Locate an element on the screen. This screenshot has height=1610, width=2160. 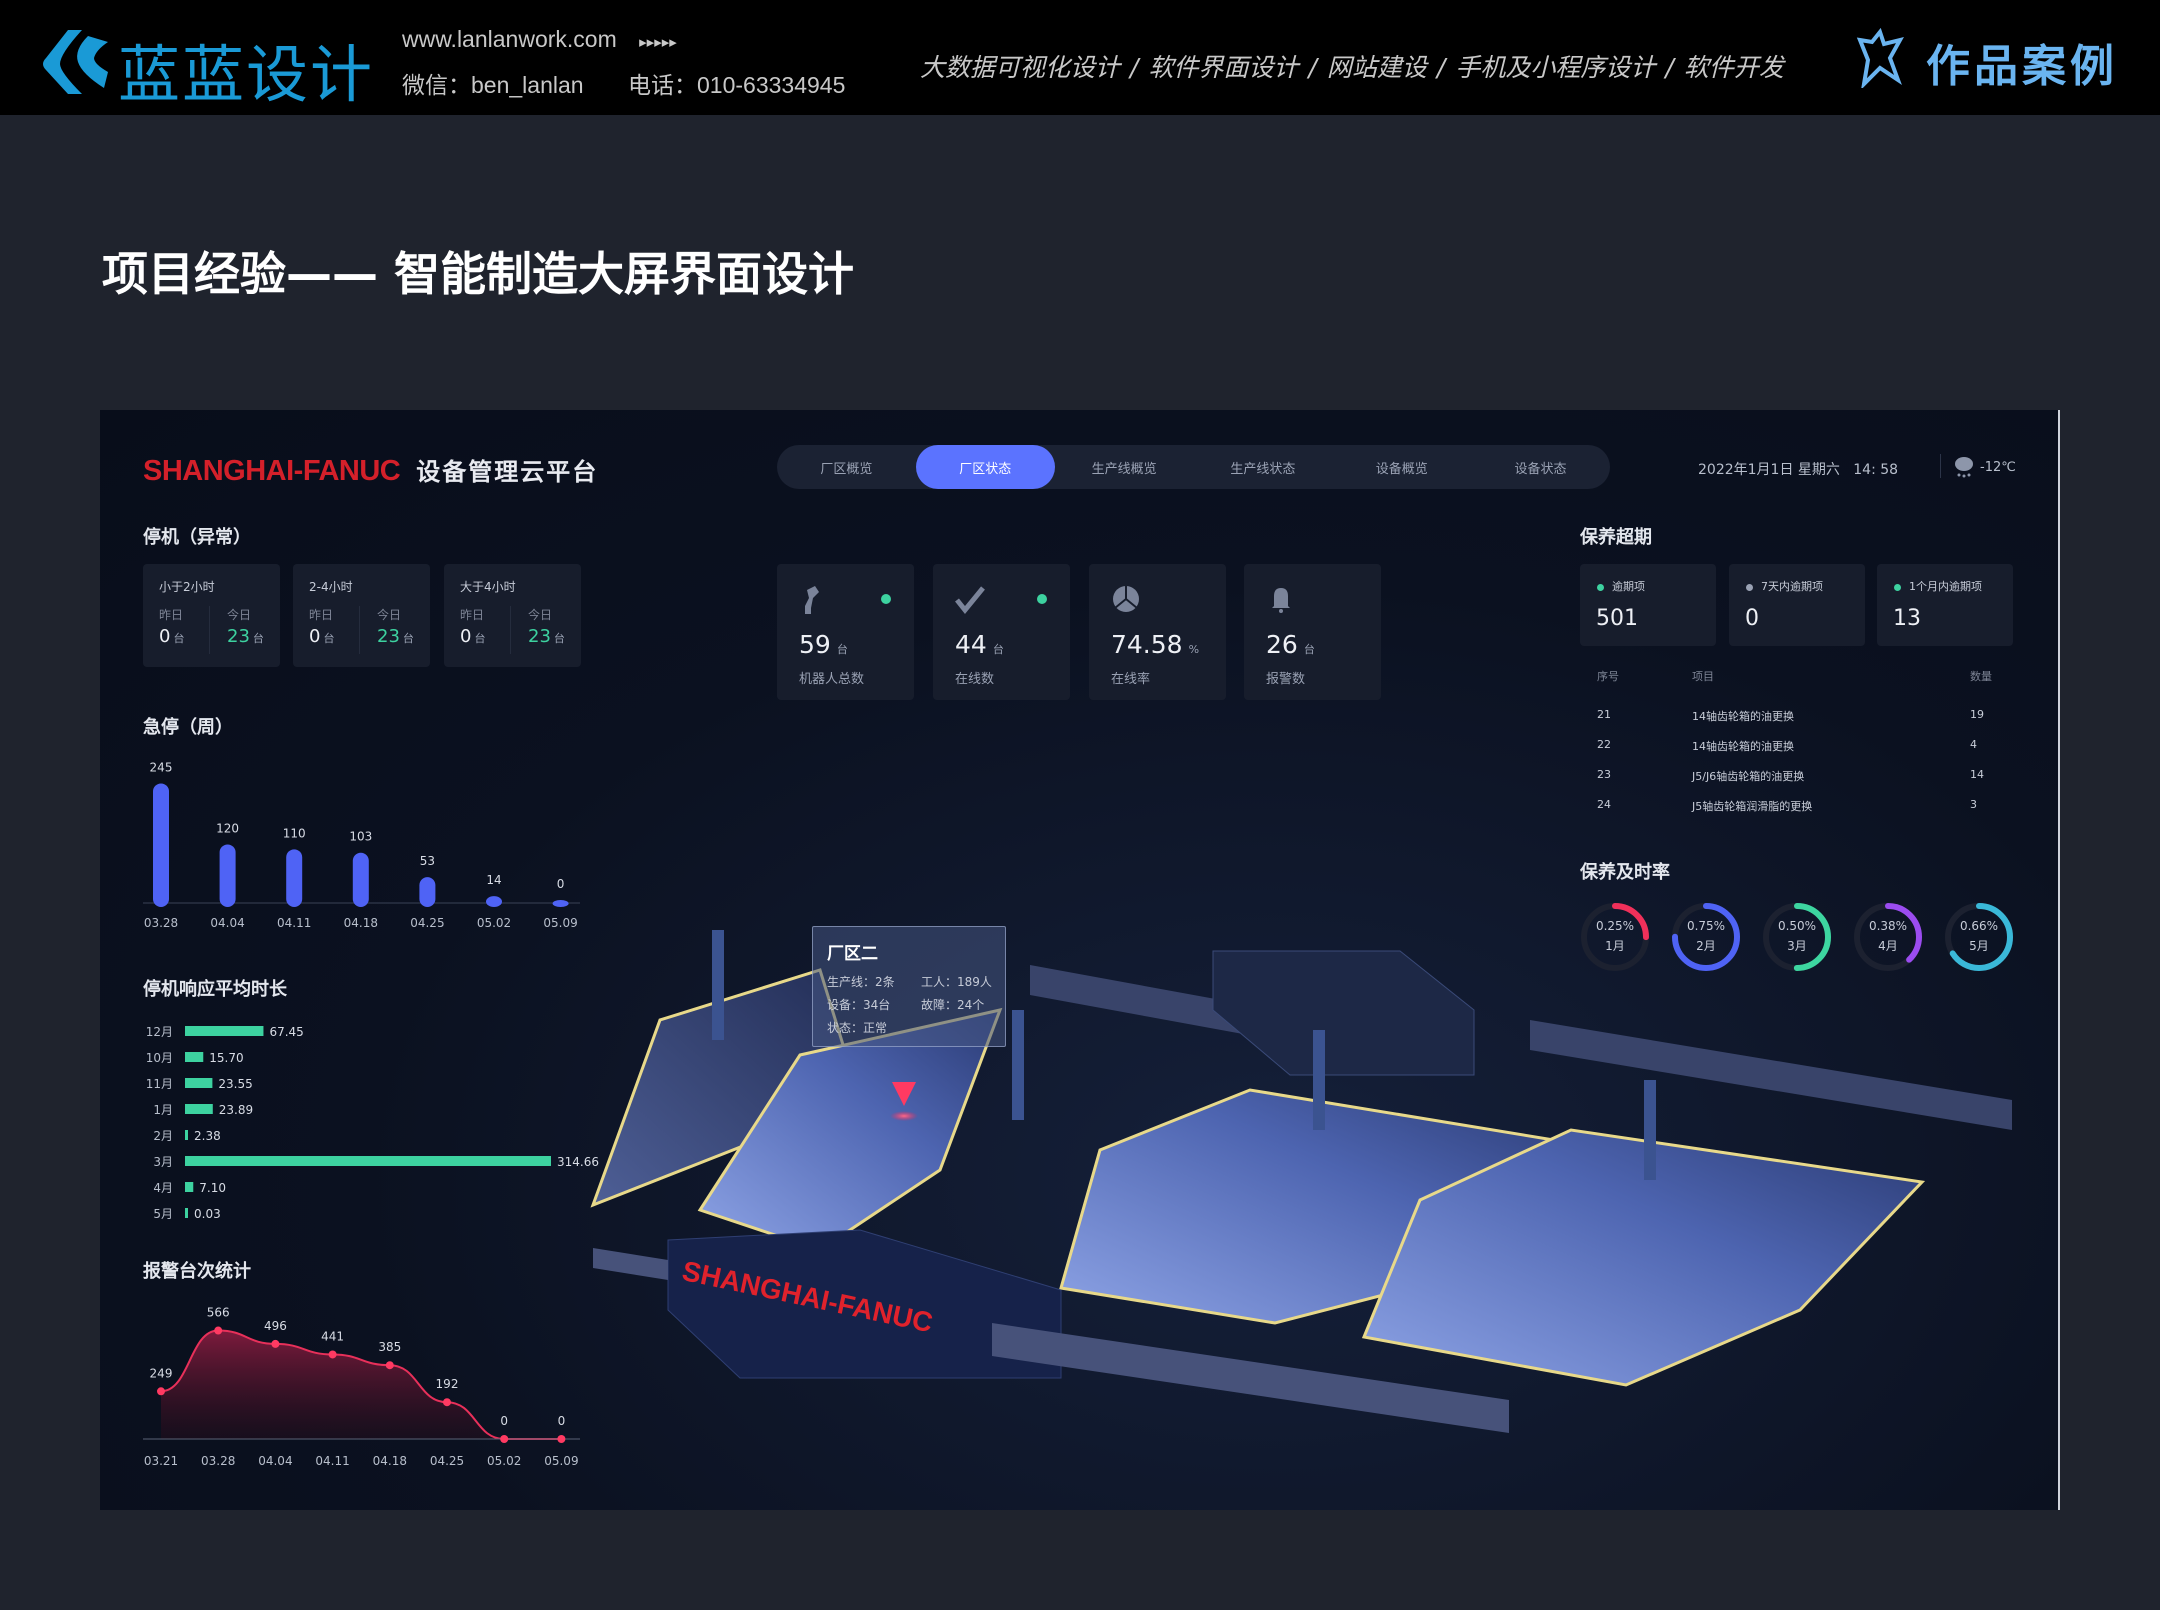
robot-arm-icon is located at coordinates (812, 600).